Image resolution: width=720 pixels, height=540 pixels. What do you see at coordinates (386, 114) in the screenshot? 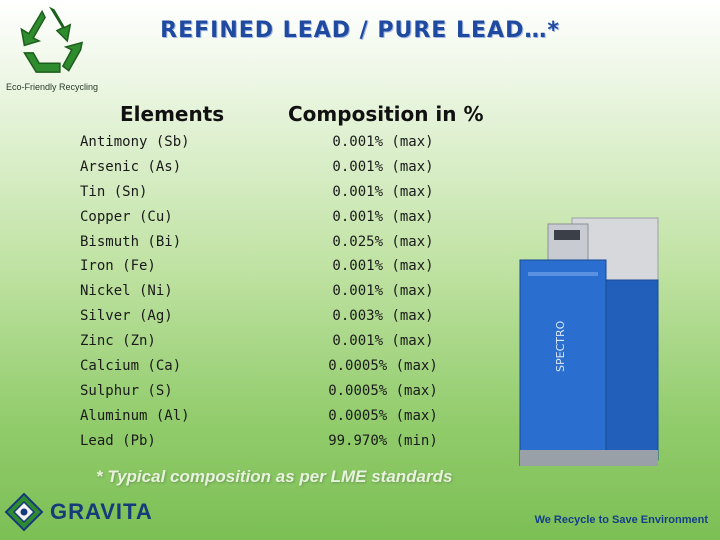
I see `header-composition: Composition in %` at bounding box center [386, 114].